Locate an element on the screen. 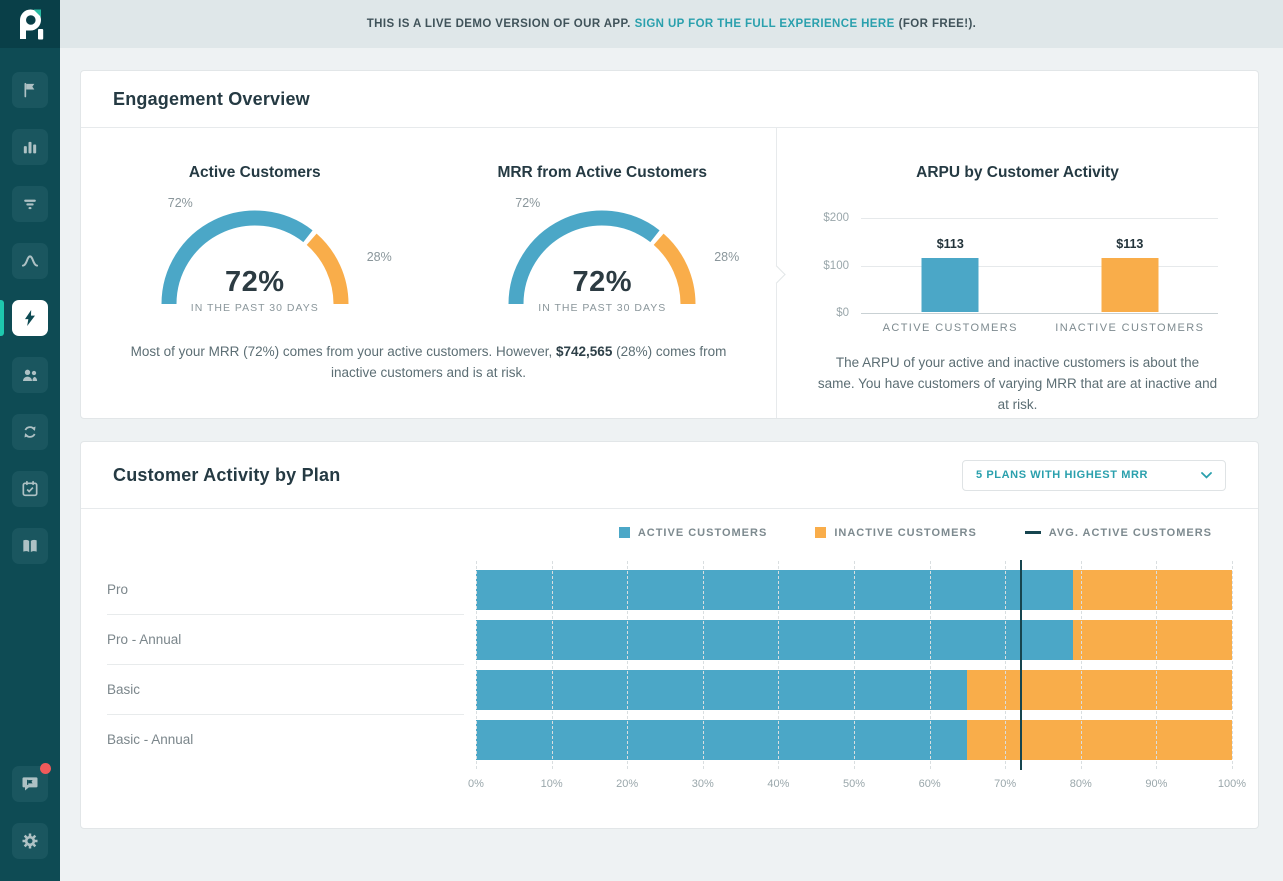 The height and width of the screenshot is (881, 1283). bar-category-label: ACTIVE CUSTOMERS is located at coordinates (950, 328).